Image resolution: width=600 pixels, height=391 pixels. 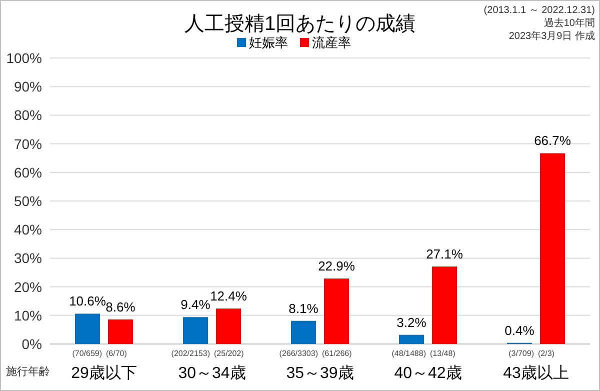 What do you see at coordinates (195, 304) in the screenshot?
I see `data-label: 9.4%` at bounding box center [195, 304].